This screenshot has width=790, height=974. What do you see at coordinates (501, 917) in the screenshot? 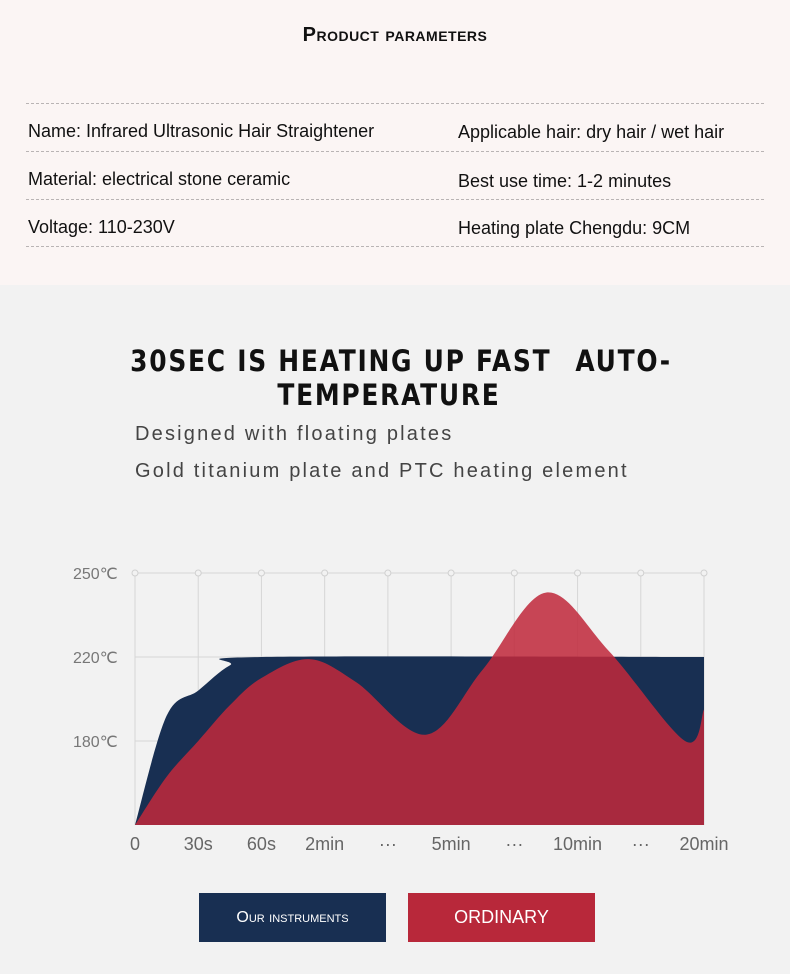
I see `legend-ordinary: ORDINARY` at bounding box center [501, 917].